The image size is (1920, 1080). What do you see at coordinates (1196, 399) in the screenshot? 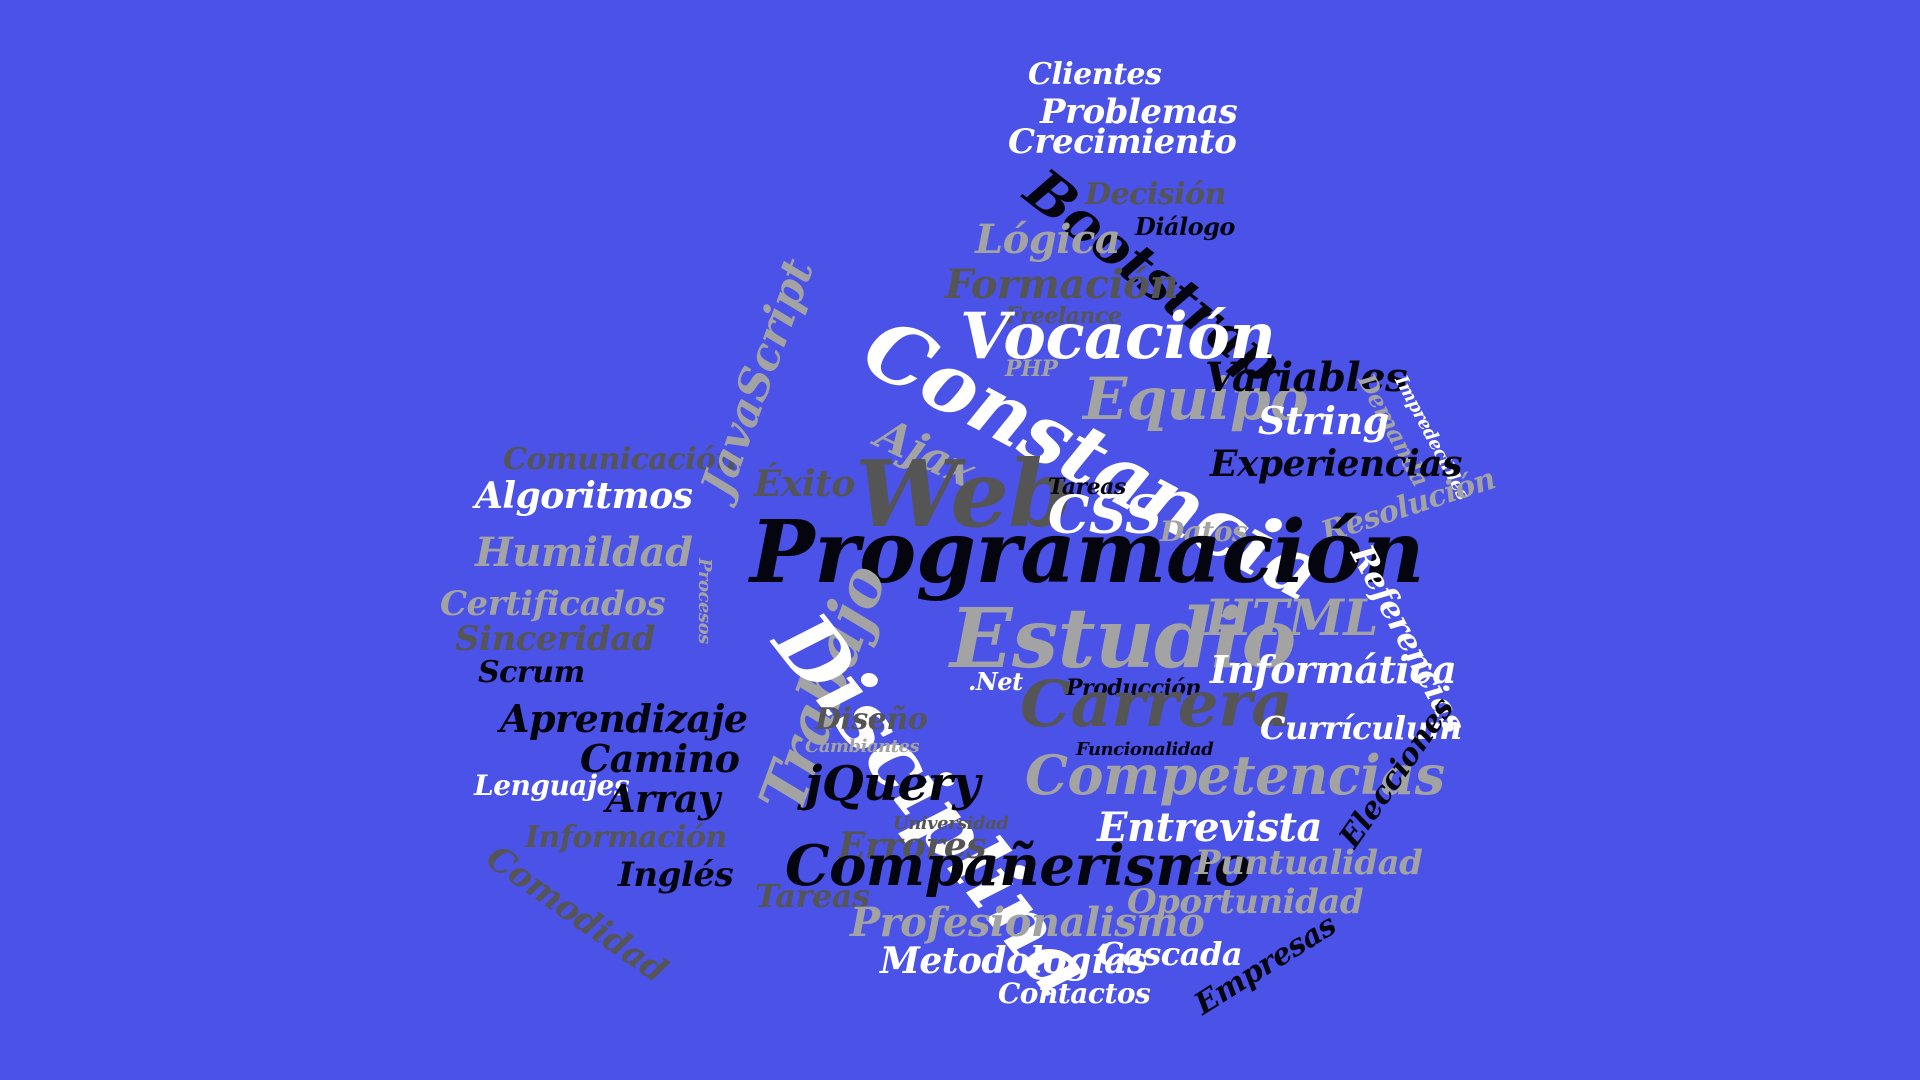
I see `word-equipo: Equipo` at bounding box center [1196, 399].